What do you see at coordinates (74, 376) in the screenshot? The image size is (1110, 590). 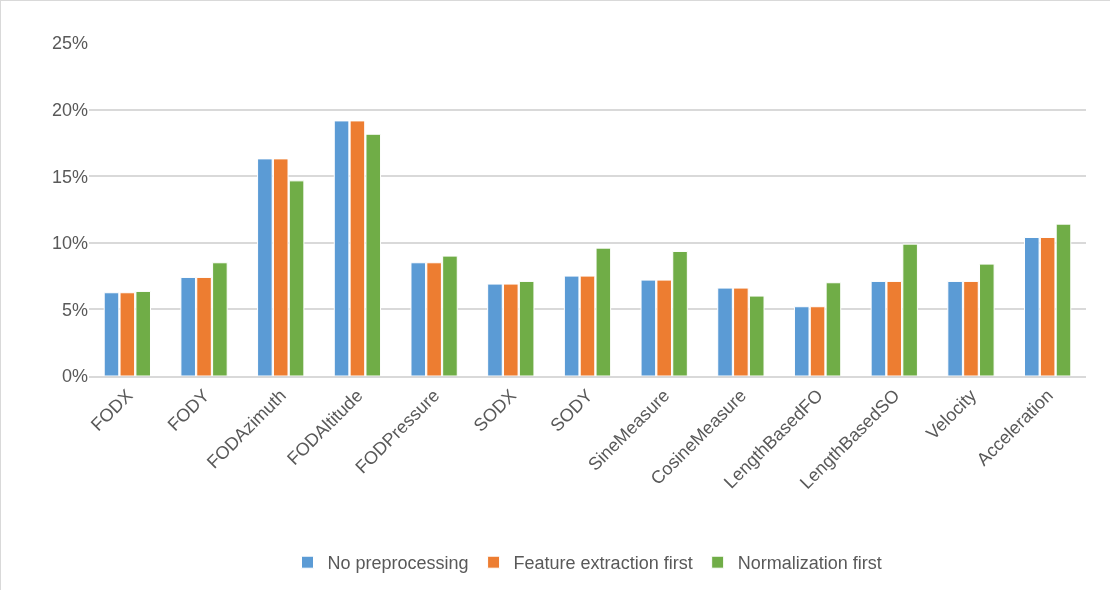 I see `y-tick-label: 0%` at bounding box center [74, 376].